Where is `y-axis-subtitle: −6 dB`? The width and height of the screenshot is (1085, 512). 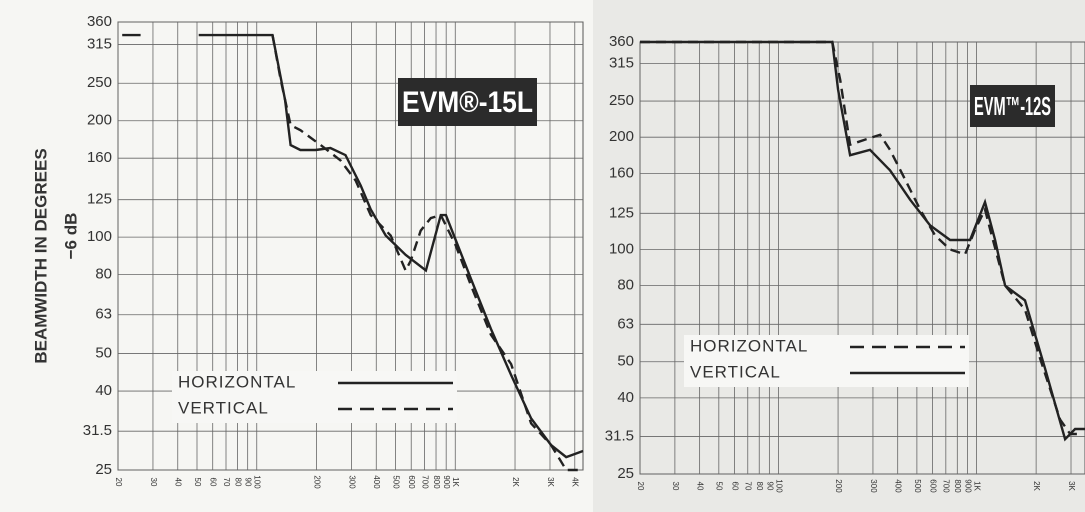 y-axis-subtitle: −6 dB is located at coordinates (70, 236).